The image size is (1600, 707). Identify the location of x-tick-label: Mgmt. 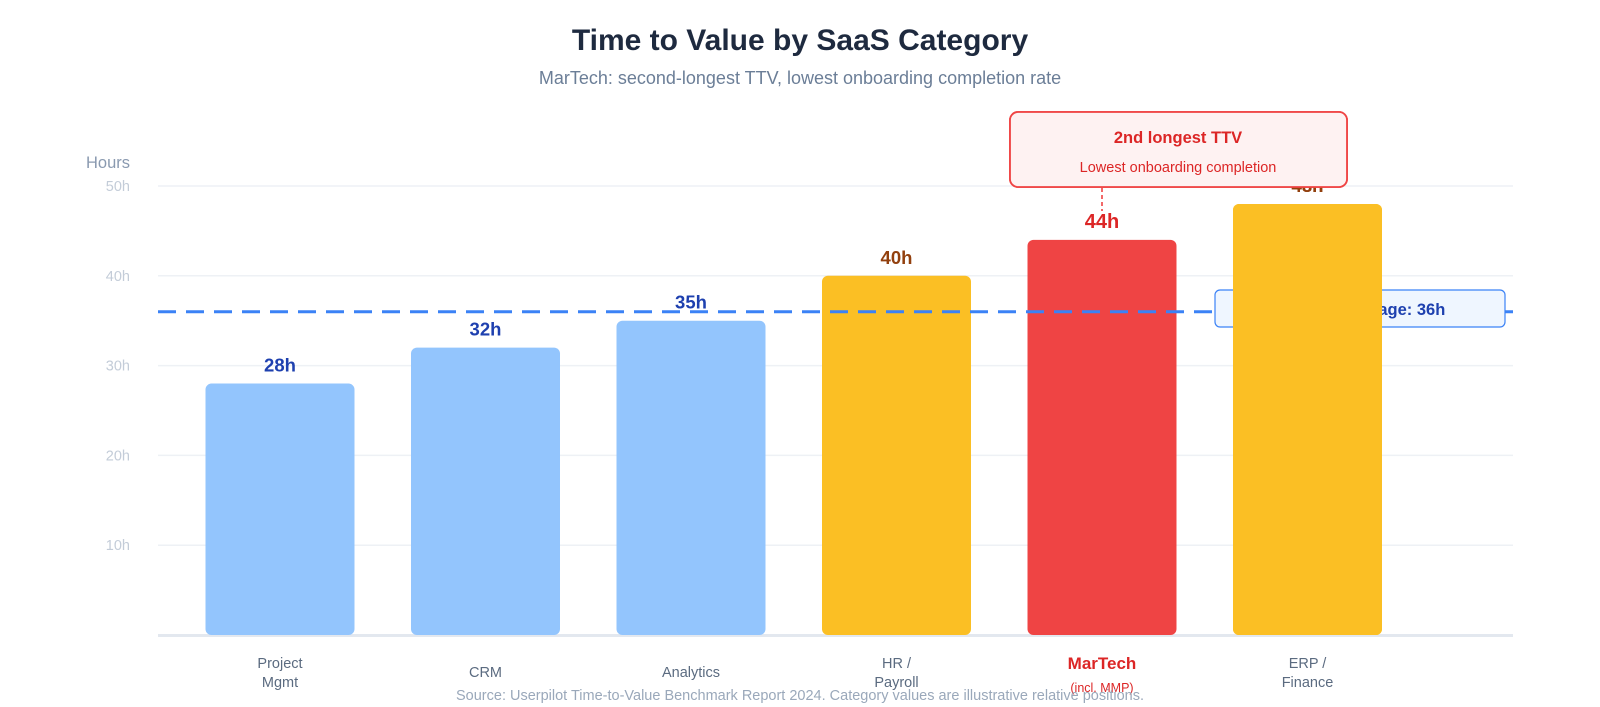
(280, 683).